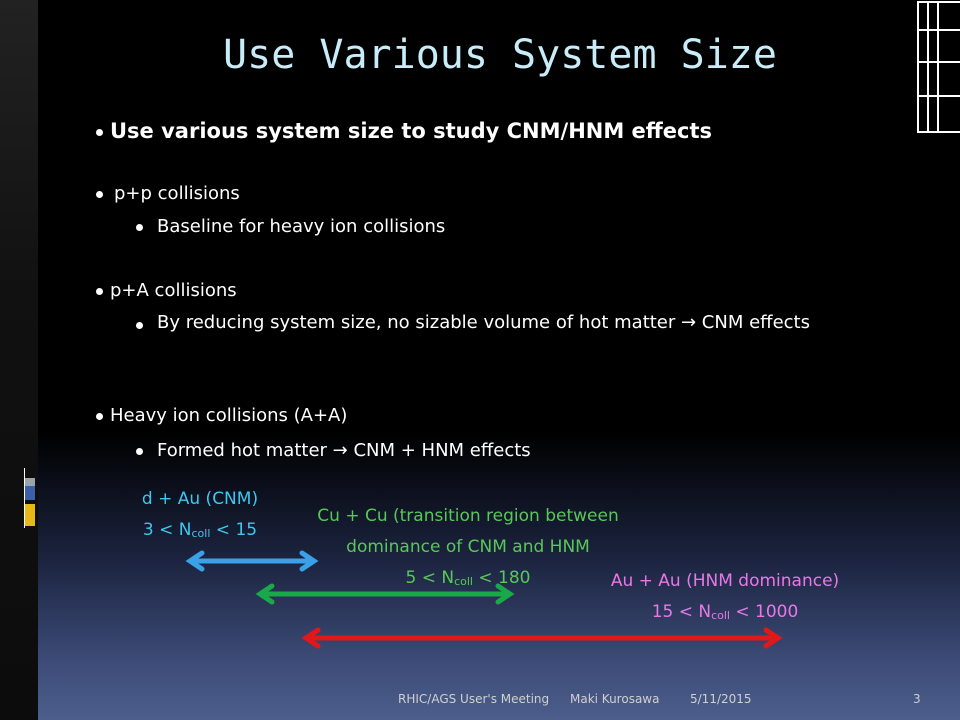 Image resolution: width=960 pixels, height=720 pixels. What do you see at coordinates (500, 55) in the screenshot?
I see `title: Use Various System Size` at bounding box center [500, 55].